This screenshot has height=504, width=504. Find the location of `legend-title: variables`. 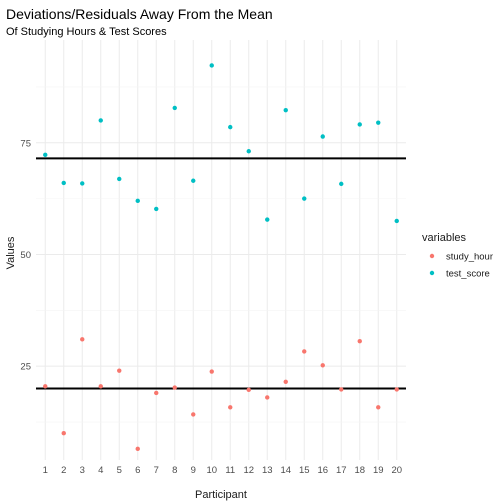

legend-title: variables is located at coordinates (444, 238).